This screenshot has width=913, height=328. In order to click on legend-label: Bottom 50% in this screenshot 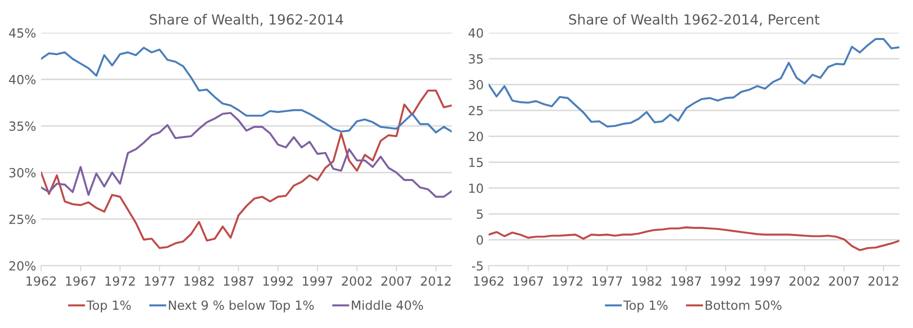, I will do `click(744, 305)`.